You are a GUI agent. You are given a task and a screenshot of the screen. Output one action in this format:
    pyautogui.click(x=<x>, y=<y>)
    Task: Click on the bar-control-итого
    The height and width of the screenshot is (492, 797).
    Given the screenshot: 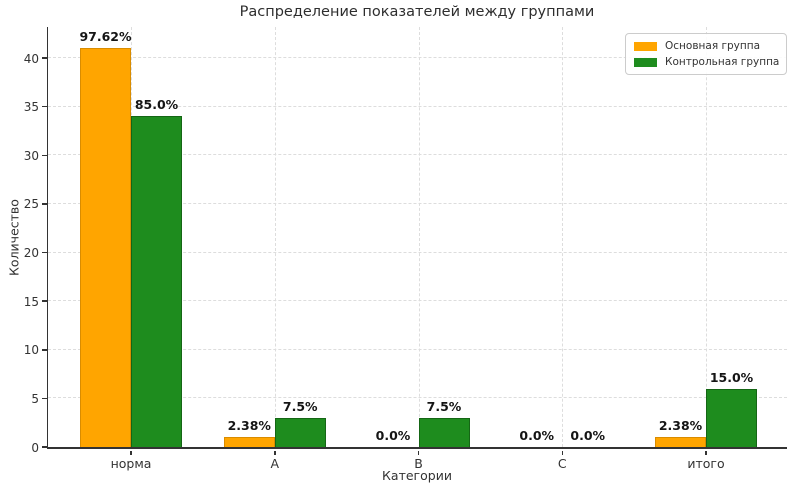 What is the action you would take?
    pyautogui.click(x=731, y=417)
    